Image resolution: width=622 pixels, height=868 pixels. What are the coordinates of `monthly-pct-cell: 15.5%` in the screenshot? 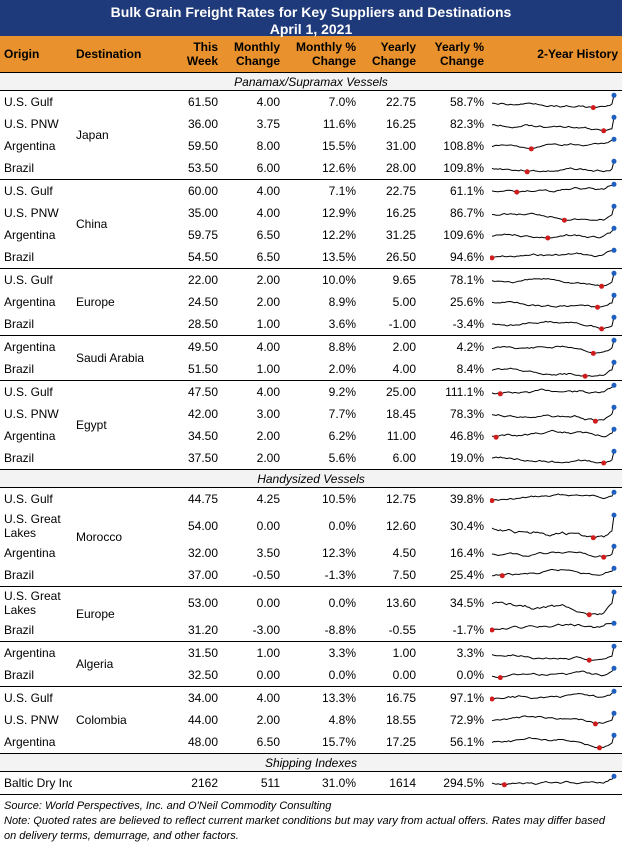 It's located at (338, 146).